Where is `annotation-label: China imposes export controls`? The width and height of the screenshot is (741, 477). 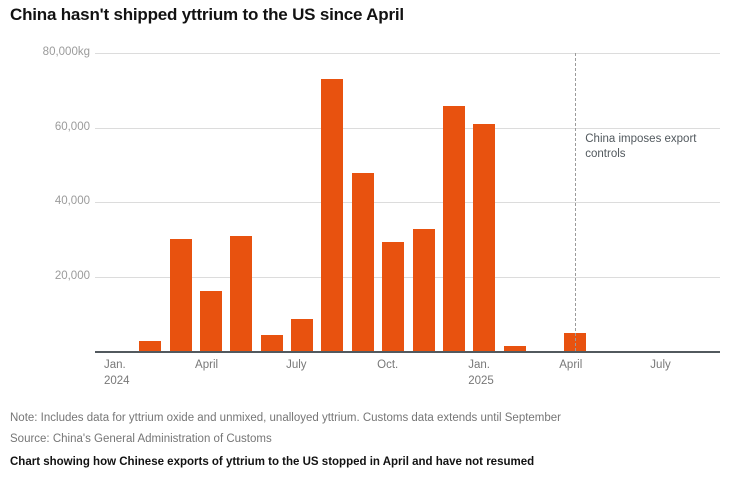
annotation-label: China imposes export controls is located at coordinates (641, 146).